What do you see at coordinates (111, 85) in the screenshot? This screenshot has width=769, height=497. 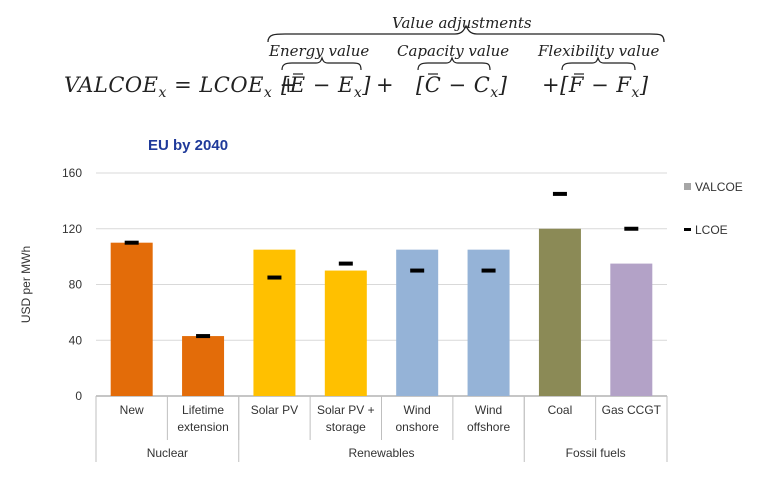 I see `valcoe-term: VALCOE` at bounding box center [111, 85].